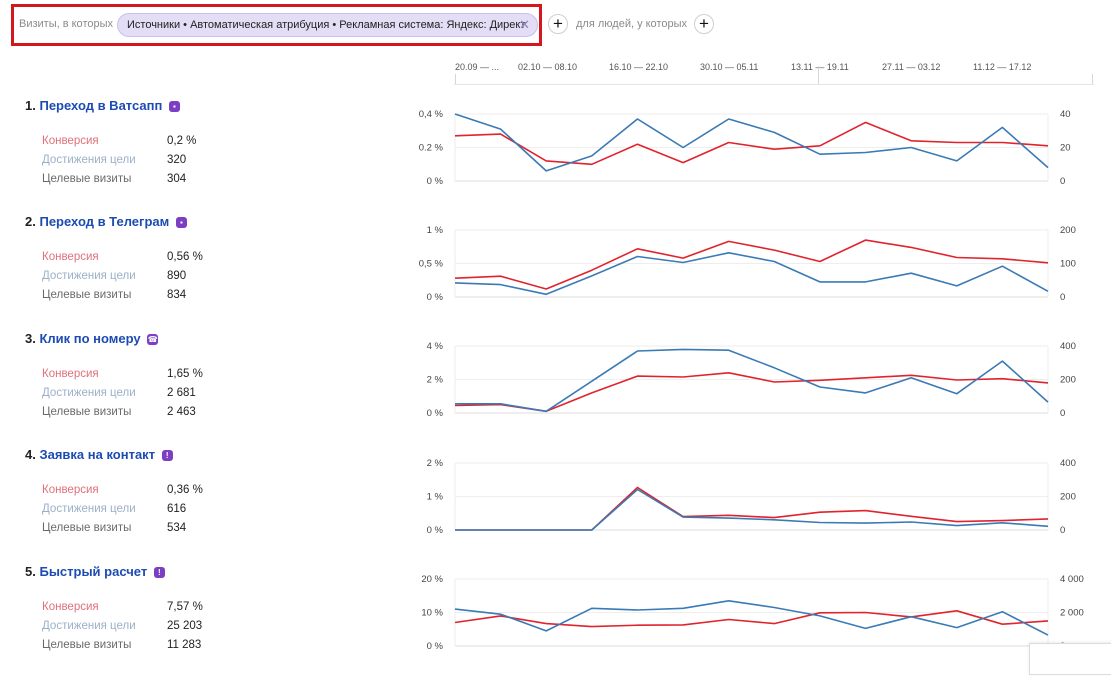 The width and height of the screenshot is (1111, 680). I want to click on timeline-label: 13.11 — 19.11, so click(820, 67).